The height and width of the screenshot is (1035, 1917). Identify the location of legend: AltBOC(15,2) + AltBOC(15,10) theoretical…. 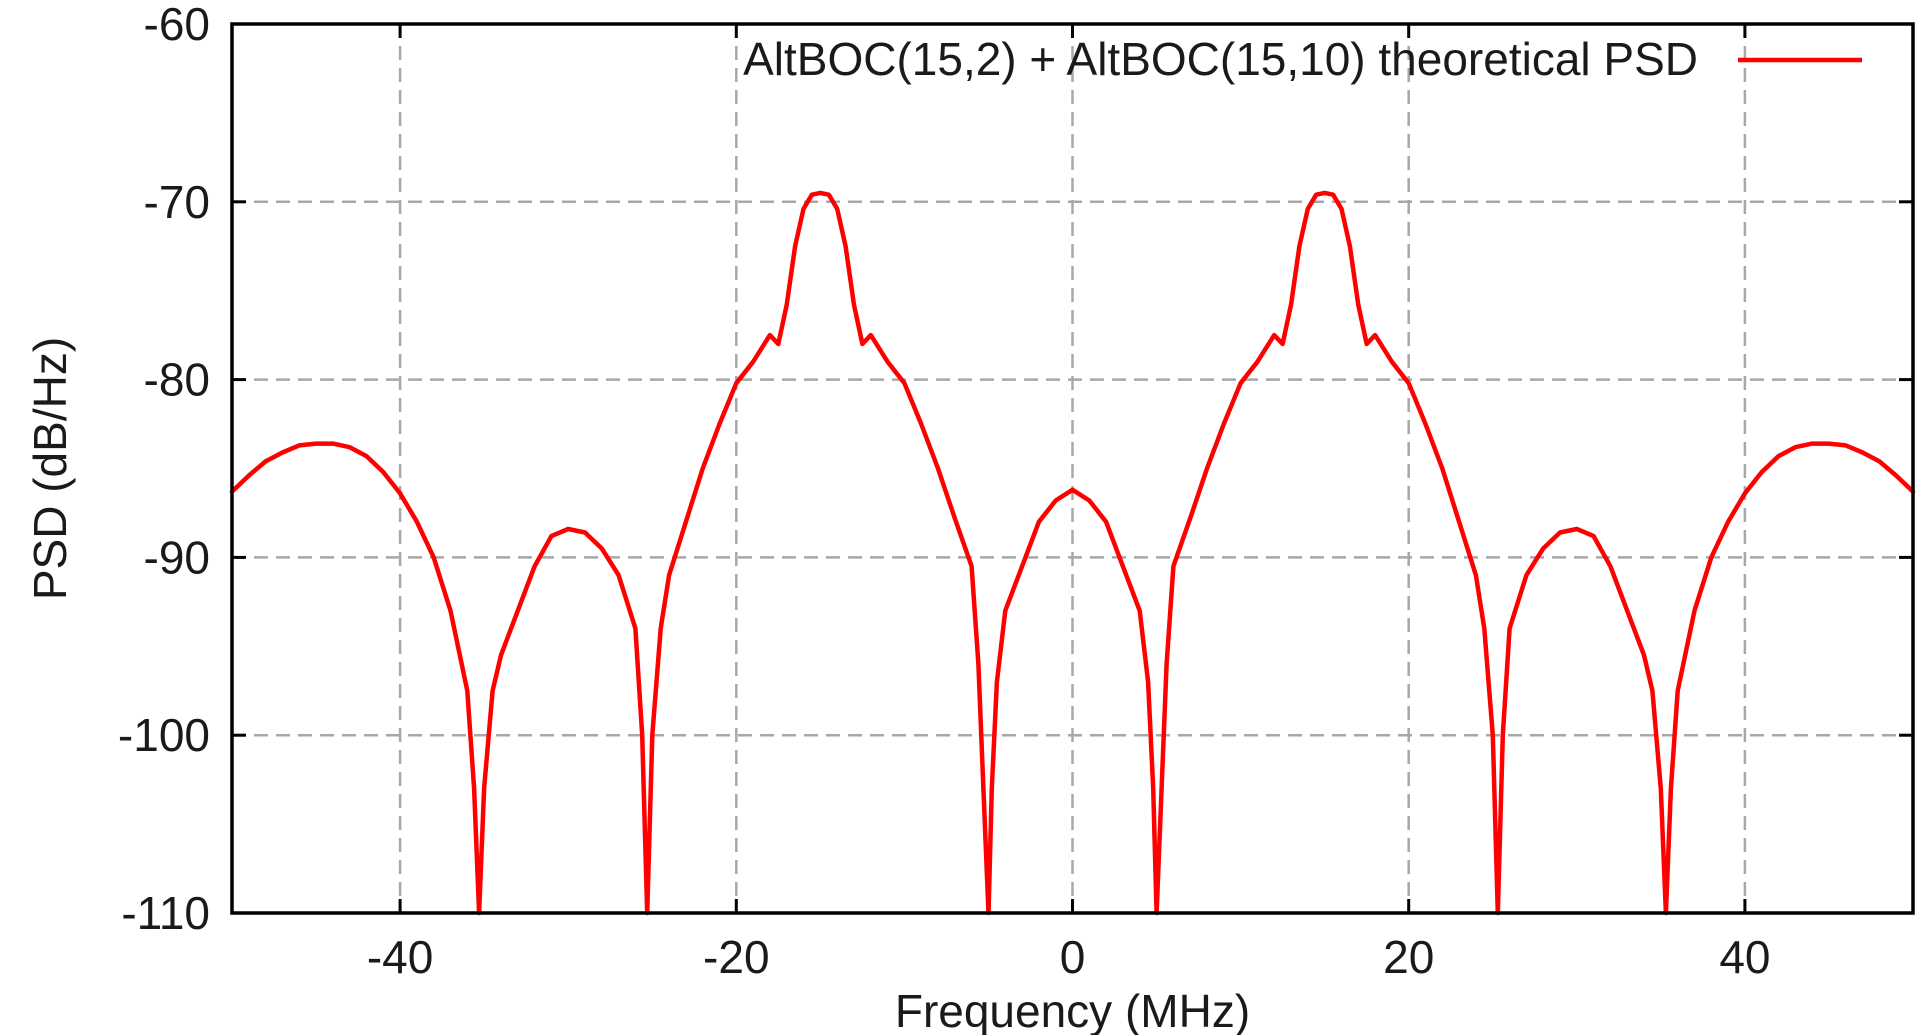
(1302, 59).